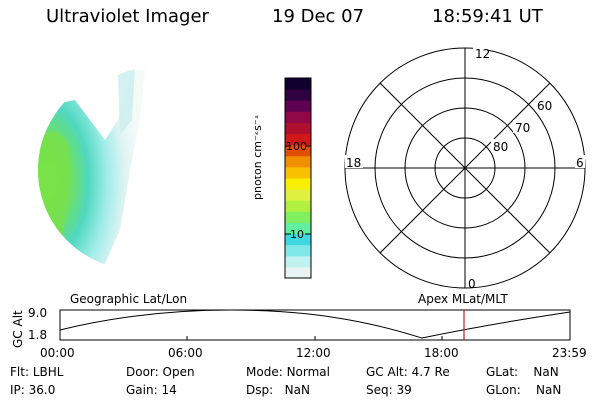  What do you see at coordinates (487, 16) in the screenshot?
I see `time-label: 18:59:41 UT` at bounding box center [487, 16].